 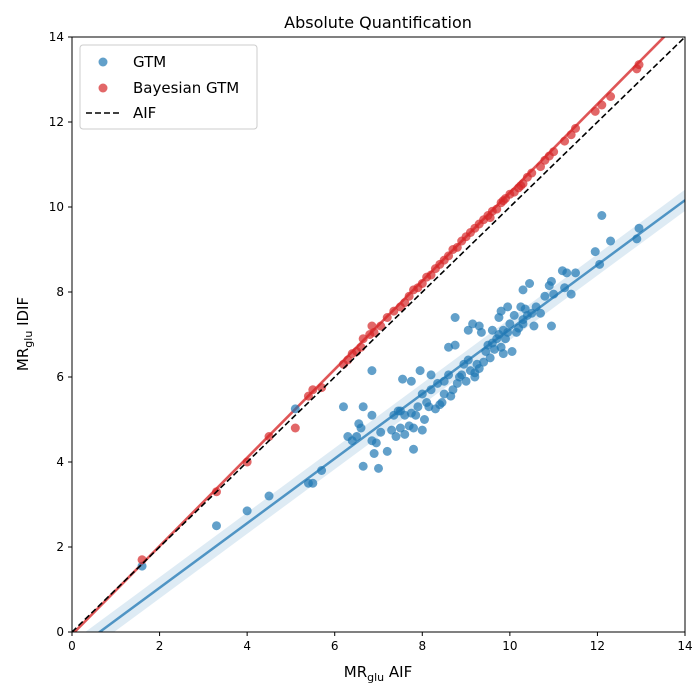 What do you see at coordinates (60, 547) in the screenshot?
I see `y-tick-label: 2` at bounding box center [60, 547].